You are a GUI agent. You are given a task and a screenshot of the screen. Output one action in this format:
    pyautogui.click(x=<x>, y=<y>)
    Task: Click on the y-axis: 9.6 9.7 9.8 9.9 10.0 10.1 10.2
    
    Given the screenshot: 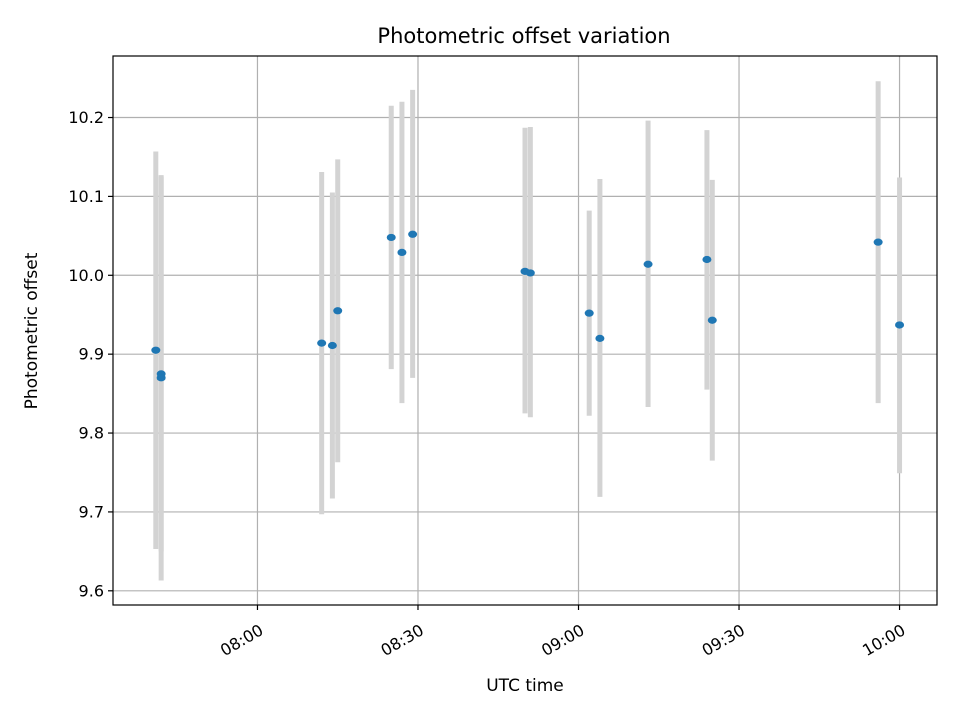 What is the action you would take?
    pyautogui.click(x=90, y=354)
    